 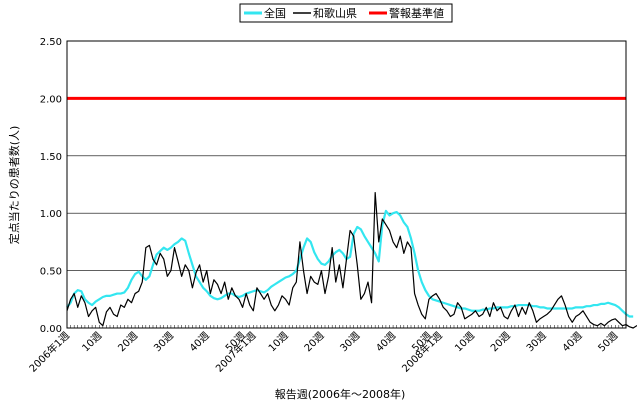 What do you see at coordinates (51, 214) in the screenshot?
I see `y-tick-label: 1.00` at bounding box center [51, 214].